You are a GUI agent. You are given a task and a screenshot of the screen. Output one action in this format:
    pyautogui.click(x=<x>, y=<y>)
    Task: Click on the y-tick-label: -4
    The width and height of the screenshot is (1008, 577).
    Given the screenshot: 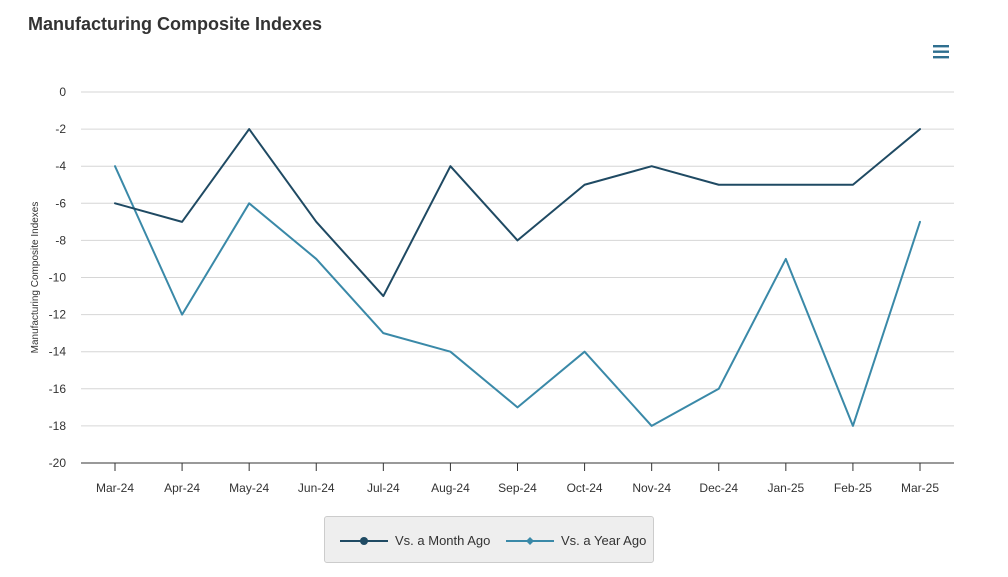 What is the action you would take?
    pyautogui.click(x=60, y=166)
    